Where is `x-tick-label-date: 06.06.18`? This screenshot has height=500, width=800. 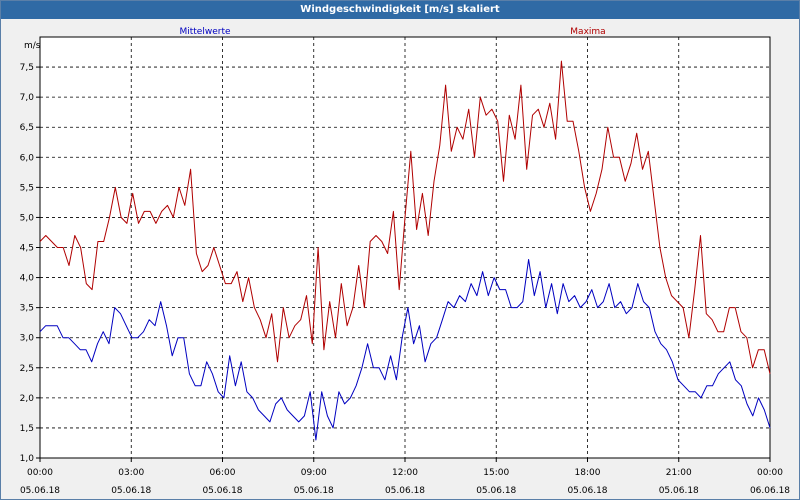
x-tick-label-date: 06.06.18 is located at coordinates (770, 491).